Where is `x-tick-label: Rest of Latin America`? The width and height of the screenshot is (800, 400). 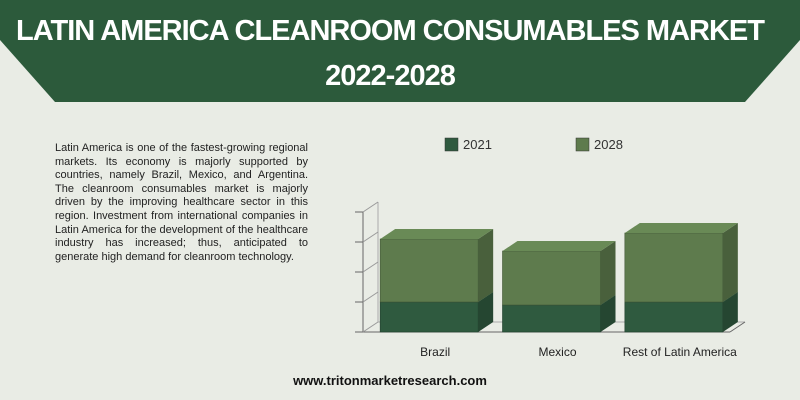
x-tick-label: Rest of Latin America is located at coordinates (680, 352).